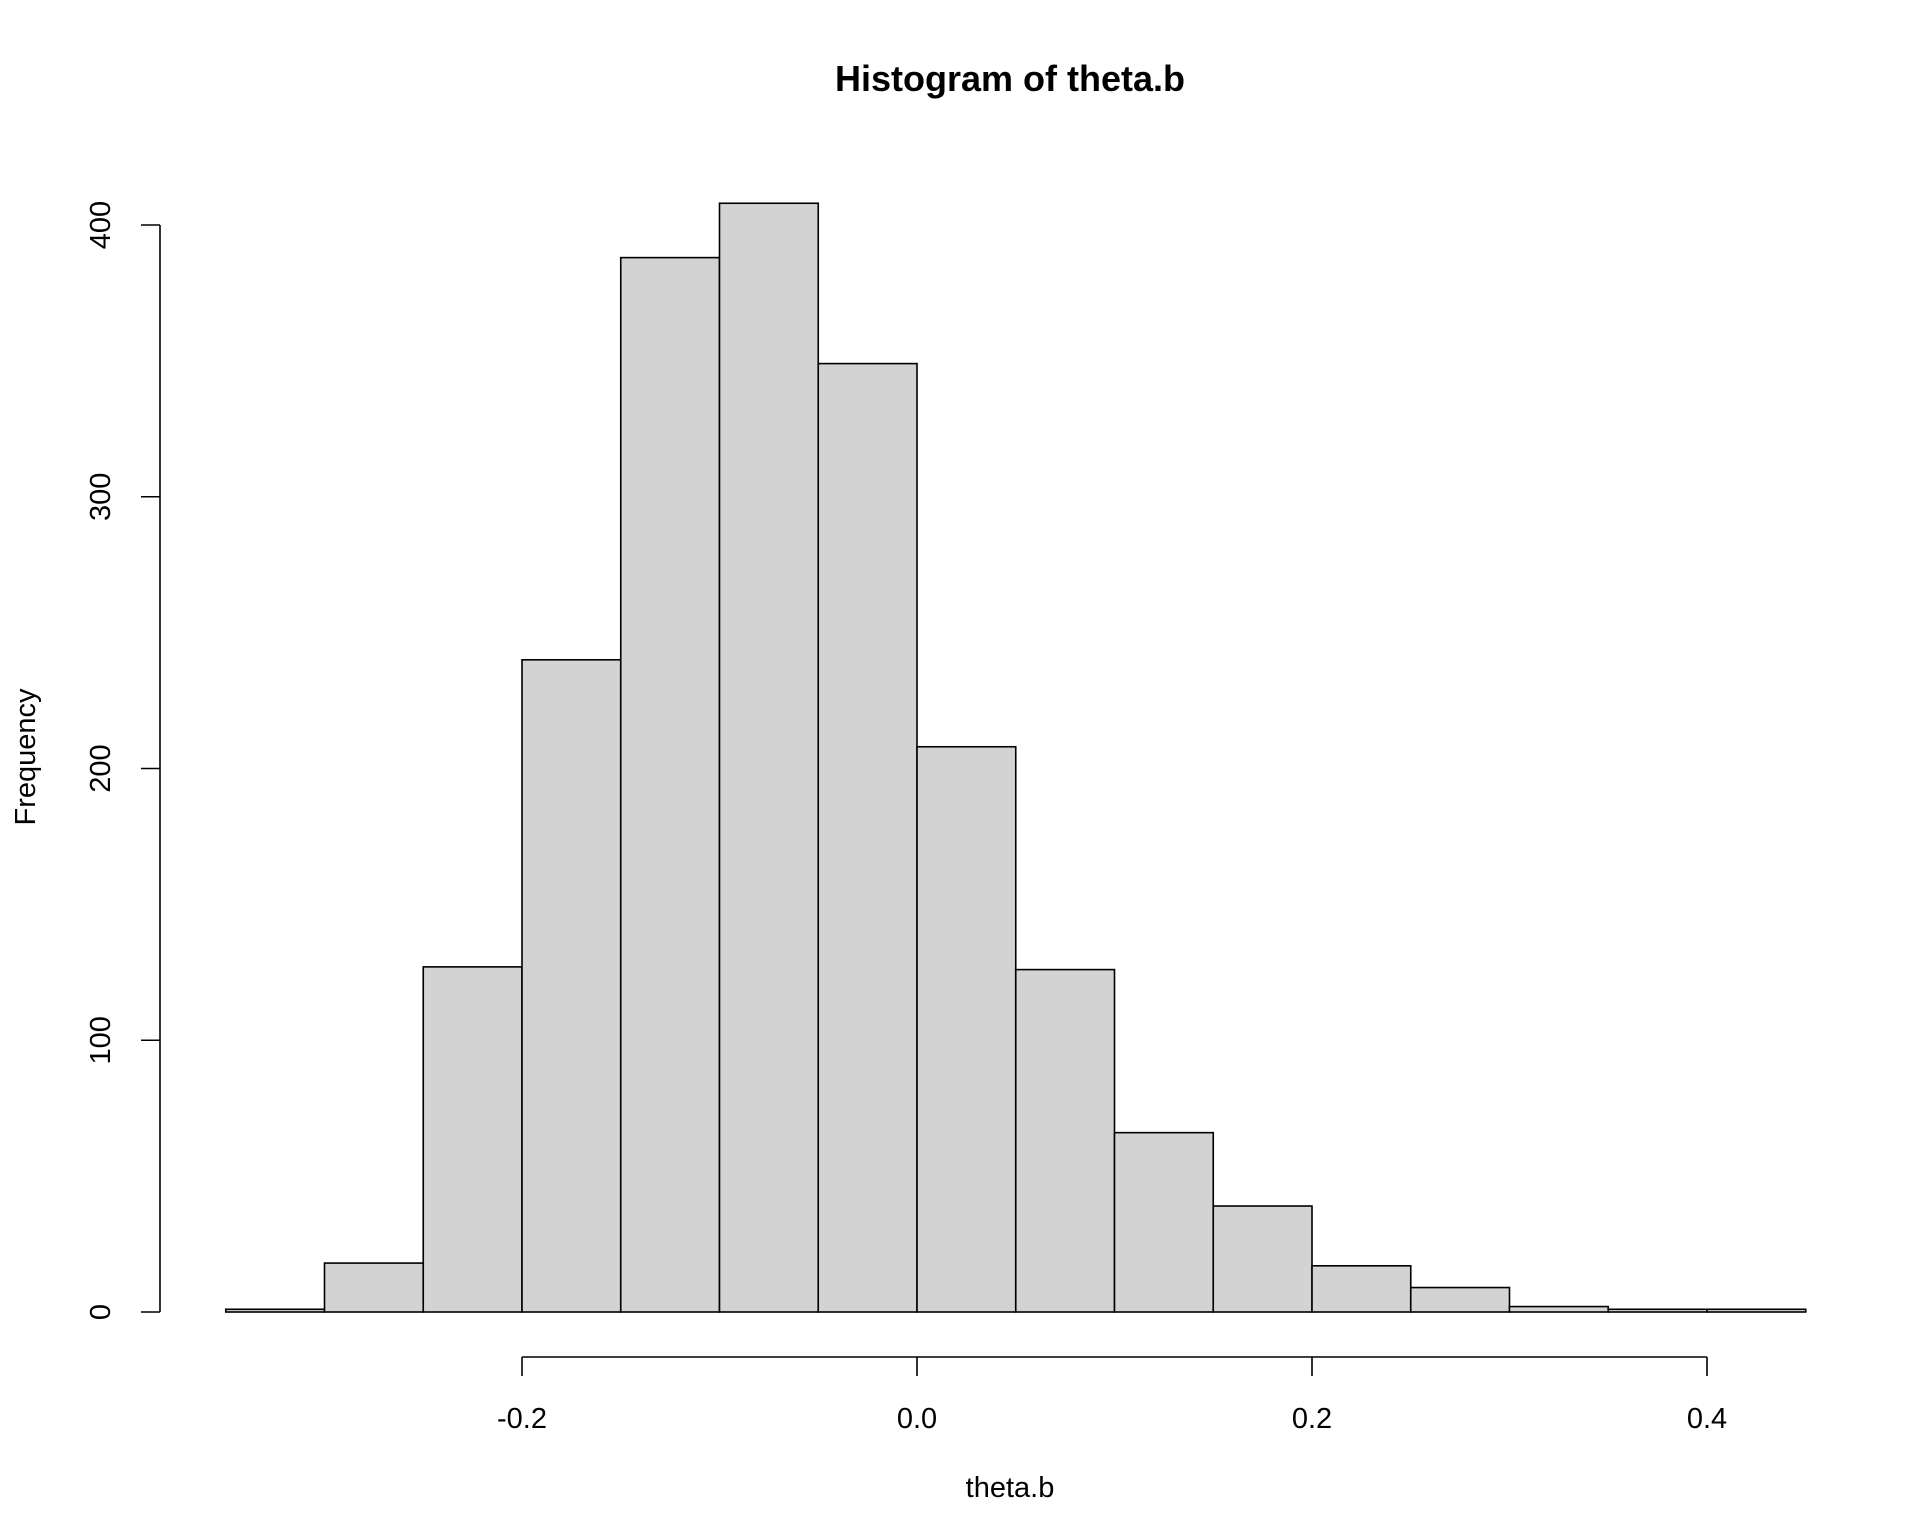 Image resolution: width=1920 pixels, height=1536 pixels. I want to click on x-tick-label-1: 0.0, so click(917, 1419).